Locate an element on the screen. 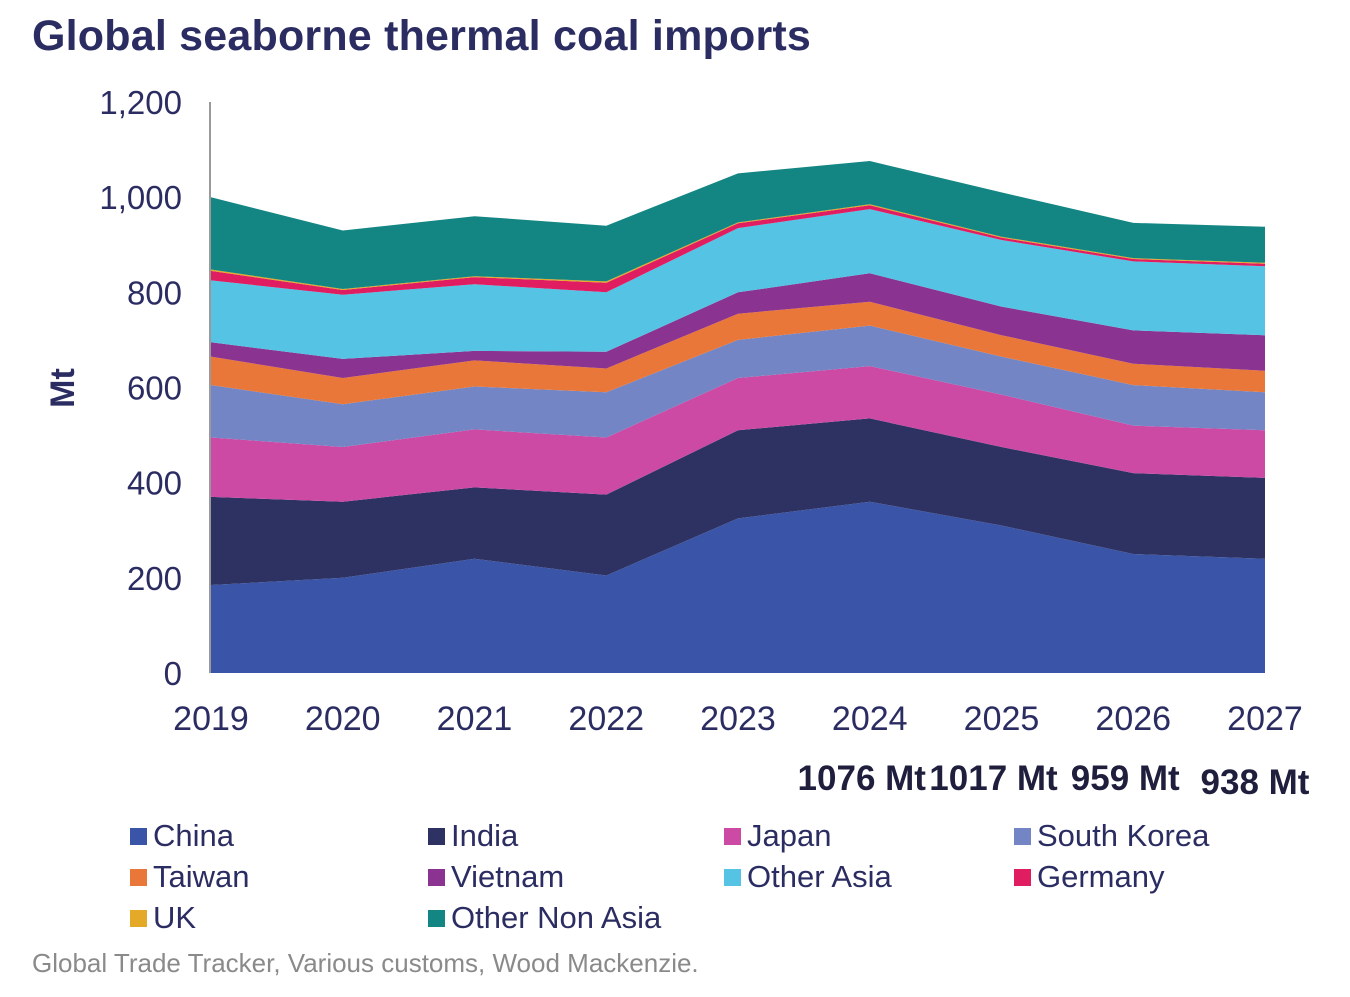 Image resolution: width=1350 pixels, height=997 pixels. legend-item-germany: Germany is located at coordinates (1089, 877).